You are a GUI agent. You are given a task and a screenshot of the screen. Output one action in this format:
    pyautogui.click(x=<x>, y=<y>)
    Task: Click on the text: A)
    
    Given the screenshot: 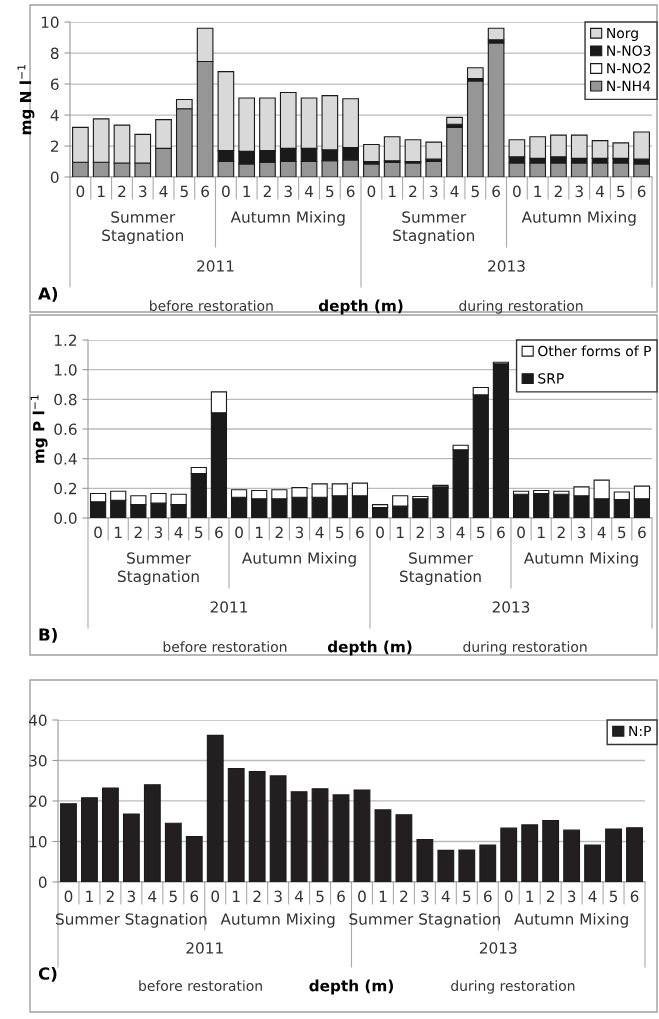 What is the action you would take?
    pyautogui.click(x=48, y=294)
    